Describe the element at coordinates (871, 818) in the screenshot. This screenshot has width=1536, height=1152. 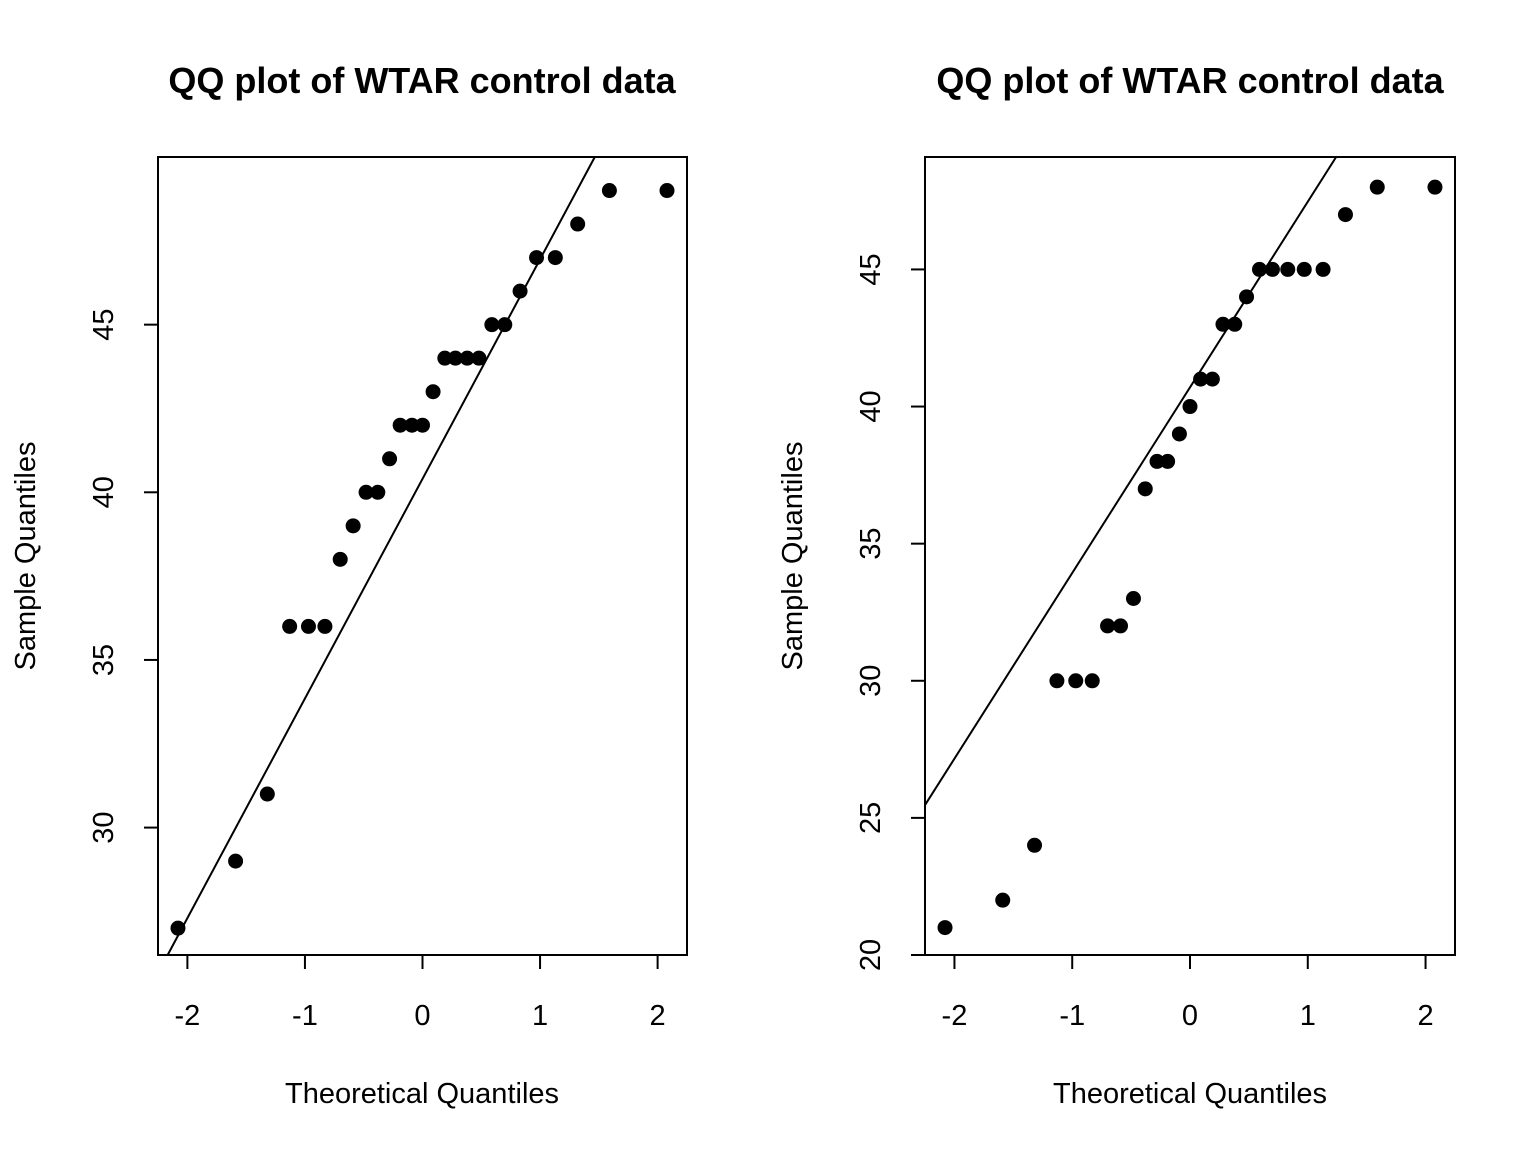
I see `y-tick-label: 25` at that location.